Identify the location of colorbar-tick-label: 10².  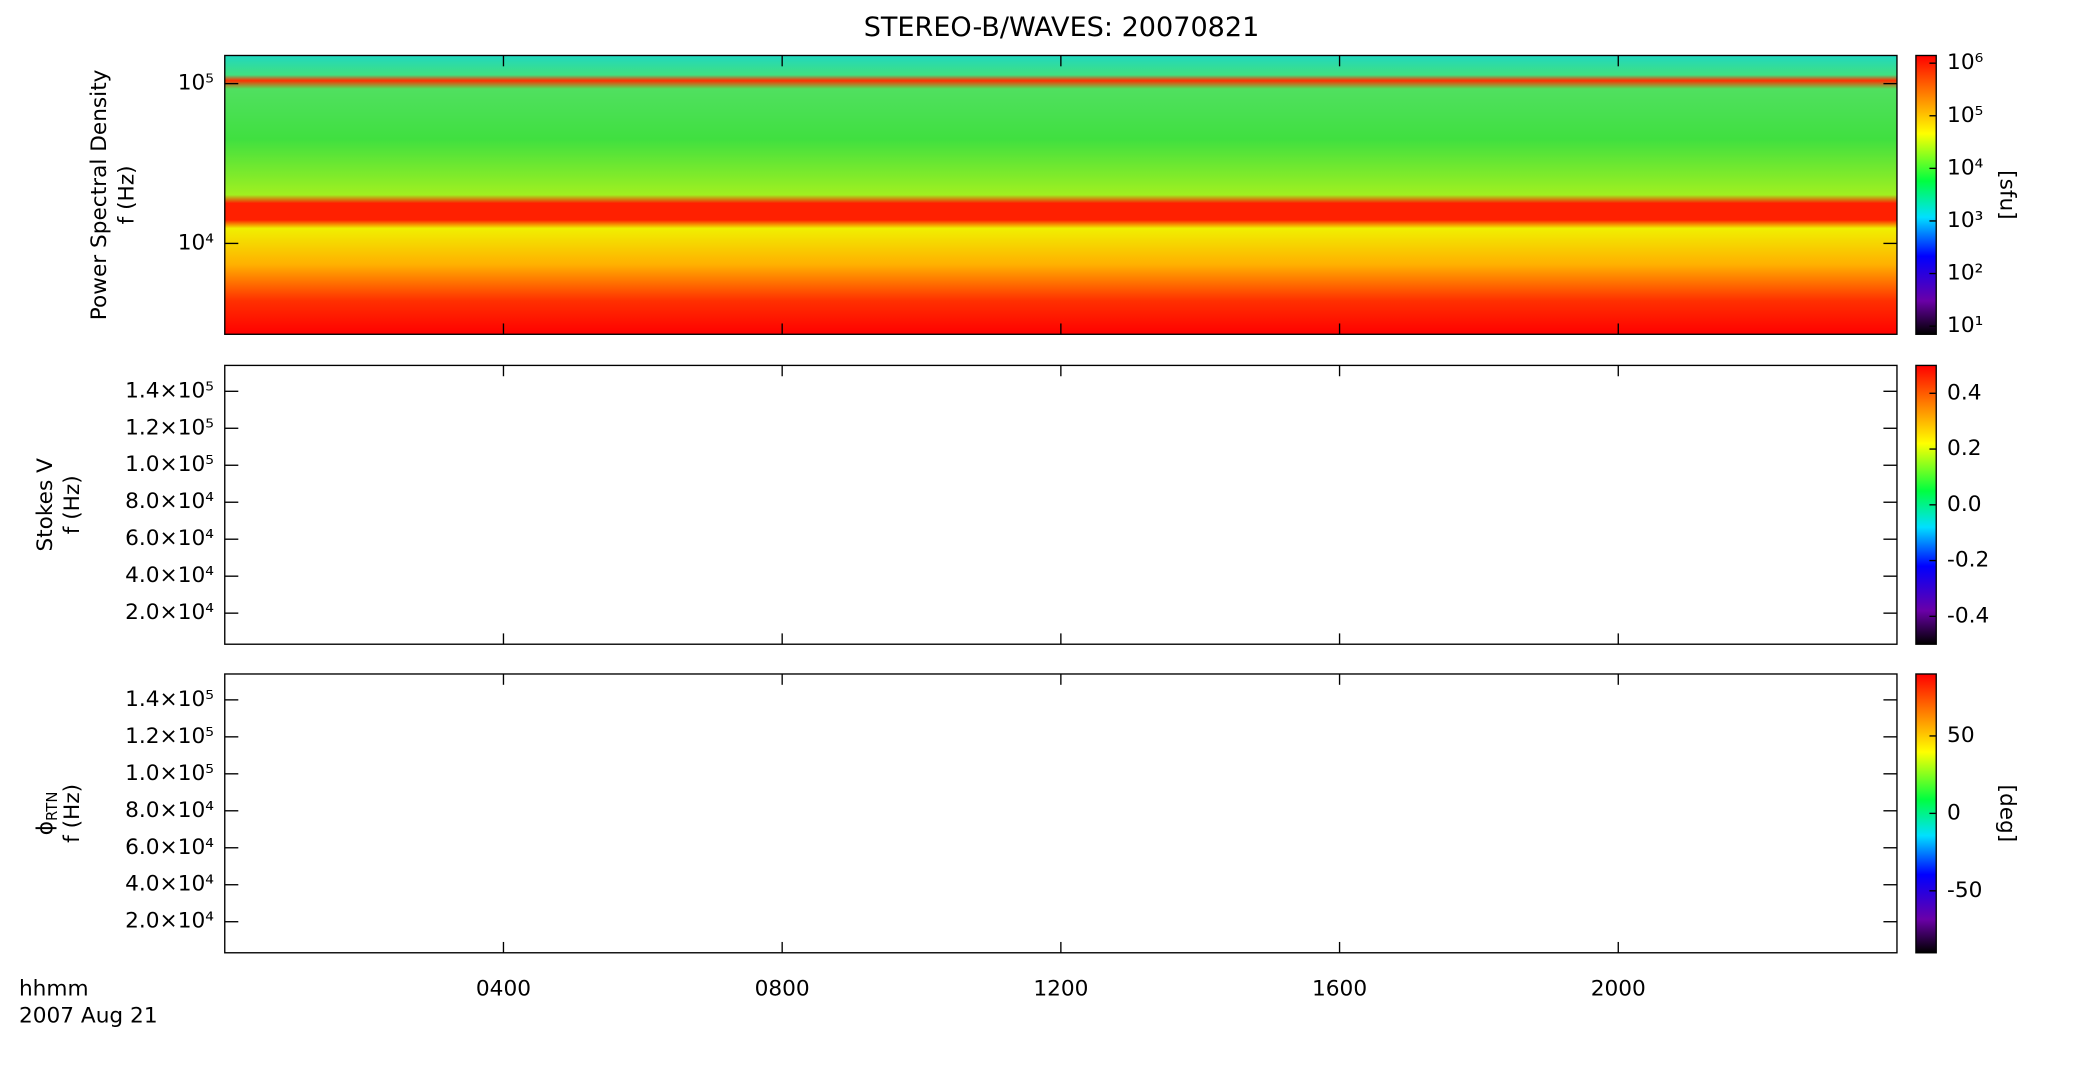
(1965, 273).